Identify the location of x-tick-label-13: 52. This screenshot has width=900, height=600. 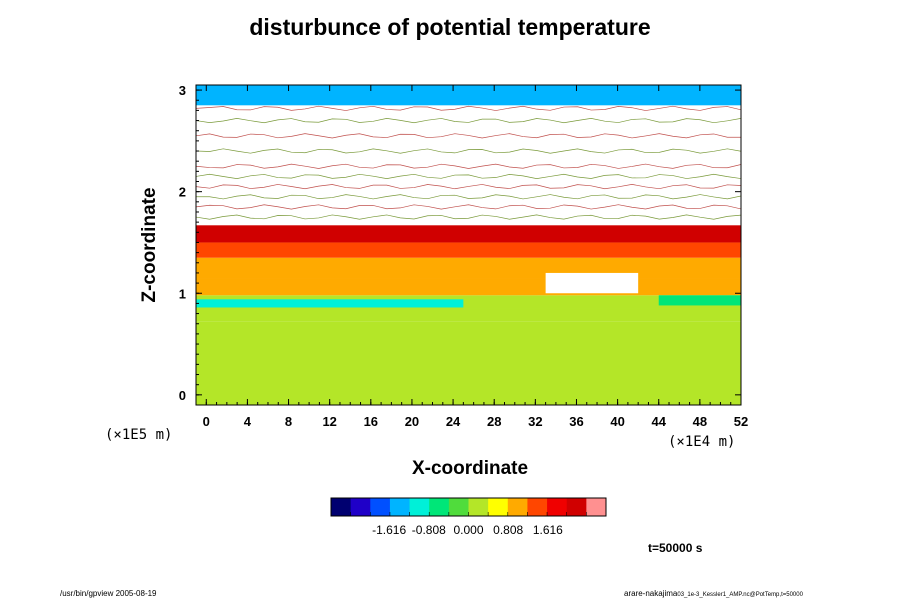
(741, 421).